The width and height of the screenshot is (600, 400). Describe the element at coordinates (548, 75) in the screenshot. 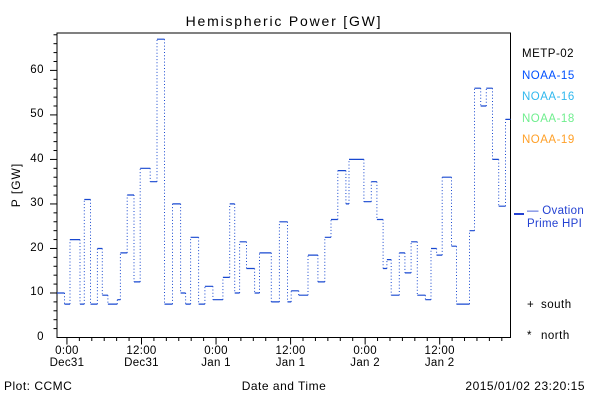

I see `legend-item-noaa15: NOAA-15` at that location.